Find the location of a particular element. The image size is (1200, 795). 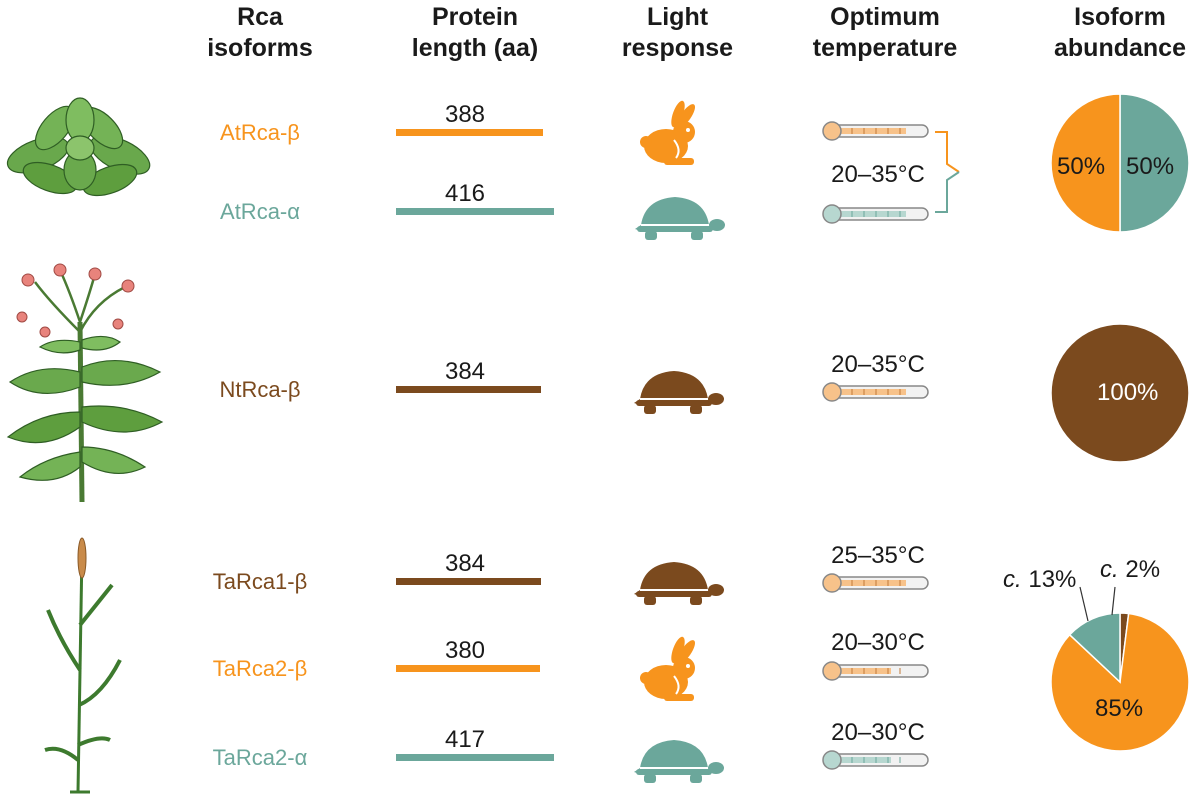

arabidopsis-plant-icon is located at coordinates (78, 147).